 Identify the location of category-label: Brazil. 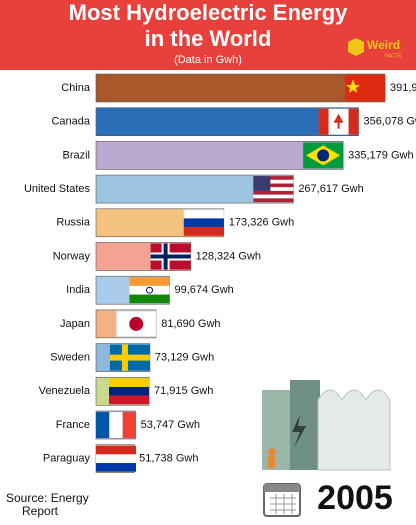
(76, 155).